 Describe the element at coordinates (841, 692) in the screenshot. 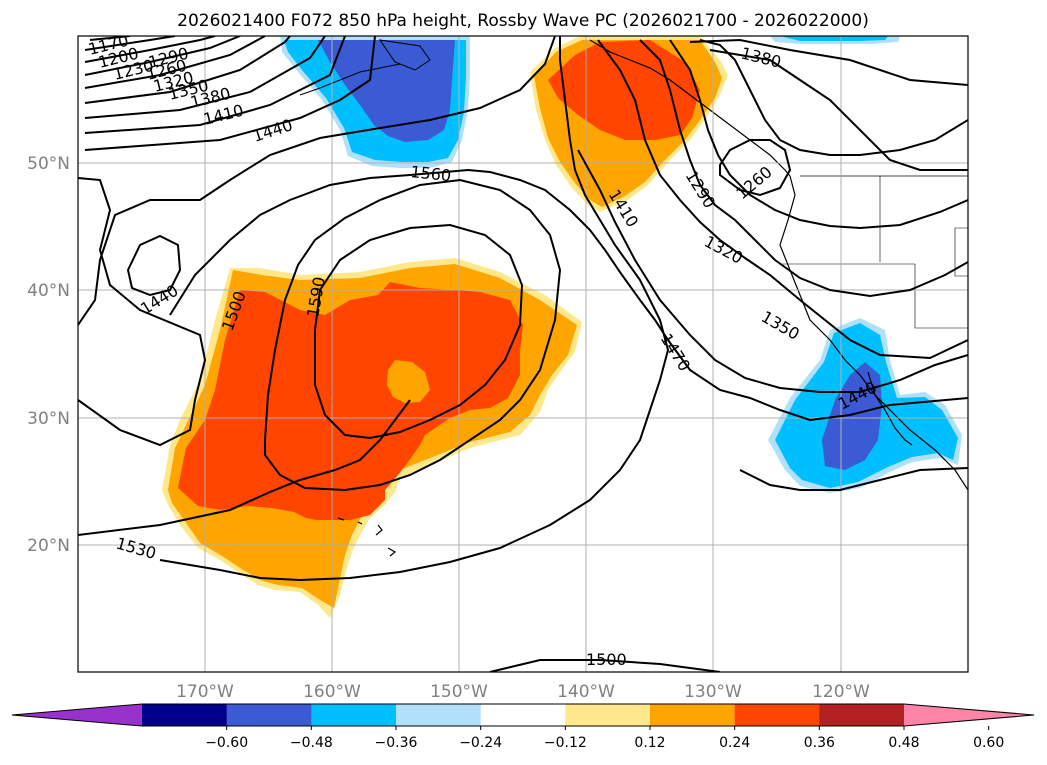

I see `lon-label: 120°W` at that location.